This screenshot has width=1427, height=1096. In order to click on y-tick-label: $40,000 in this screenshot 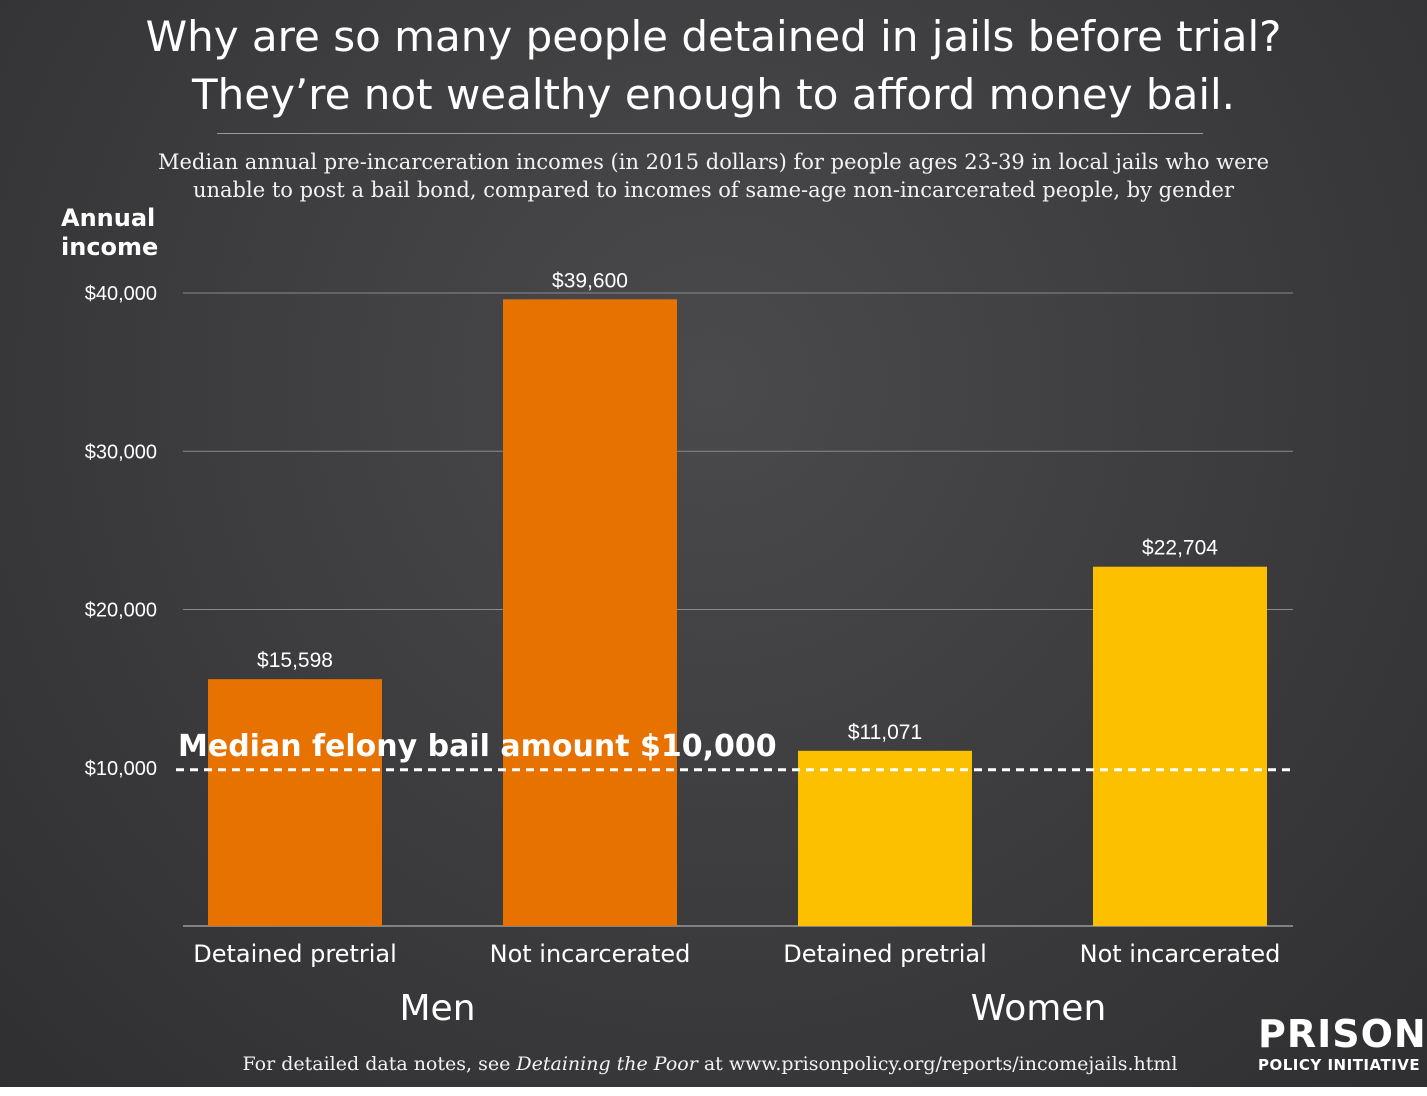, I will do `click(121, 294)`.